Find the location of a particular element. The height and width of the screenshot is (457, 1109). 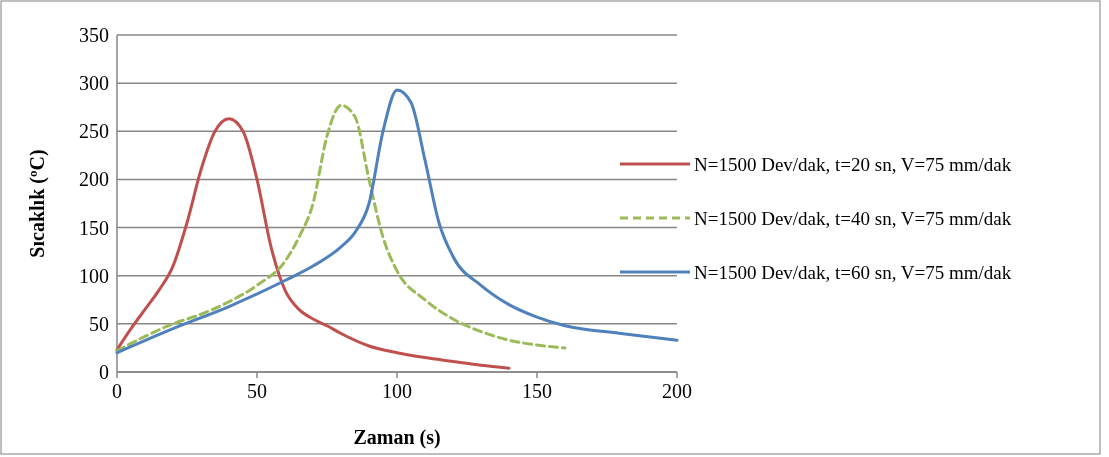

x-tick-label: 200 is located at coordinates (677, 391).